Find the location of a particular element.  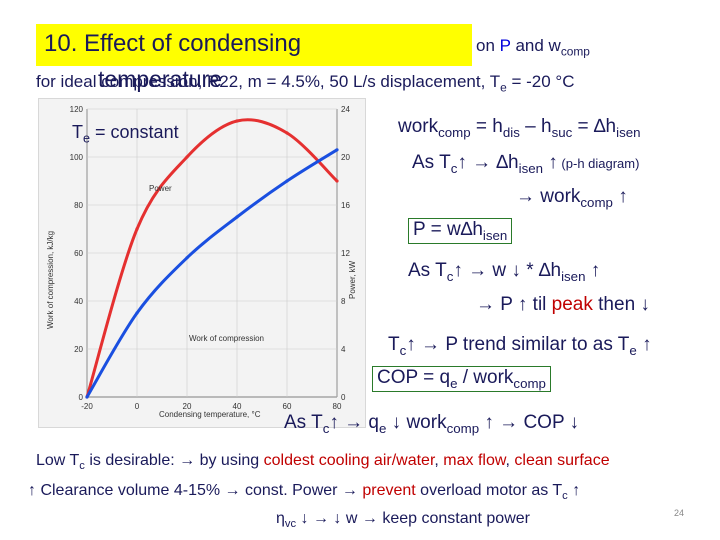

note-power-definition: P = w∆hisen is located at coordinates (460, 231).